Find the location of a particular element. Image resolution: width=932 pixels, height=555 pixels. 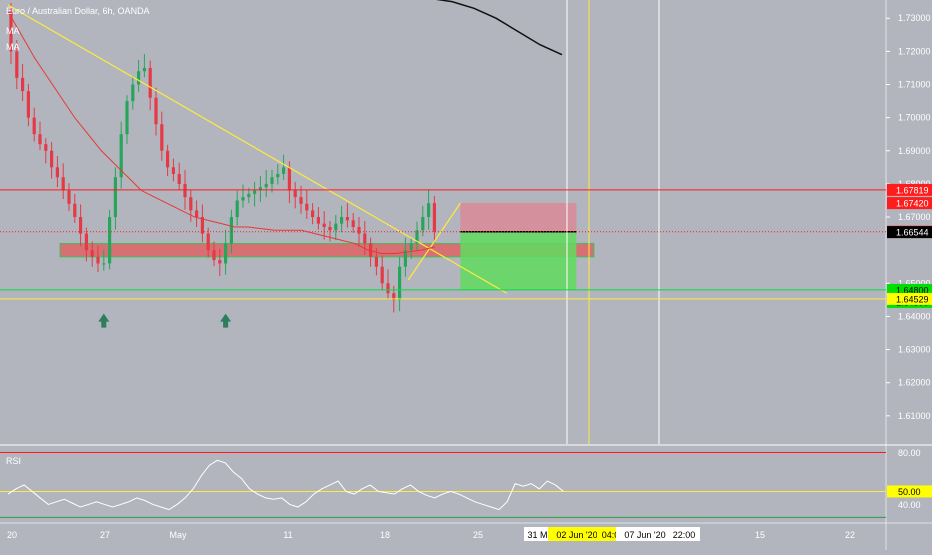

rsi-tick-label: 50.00 is located at coordinates (909, 492).